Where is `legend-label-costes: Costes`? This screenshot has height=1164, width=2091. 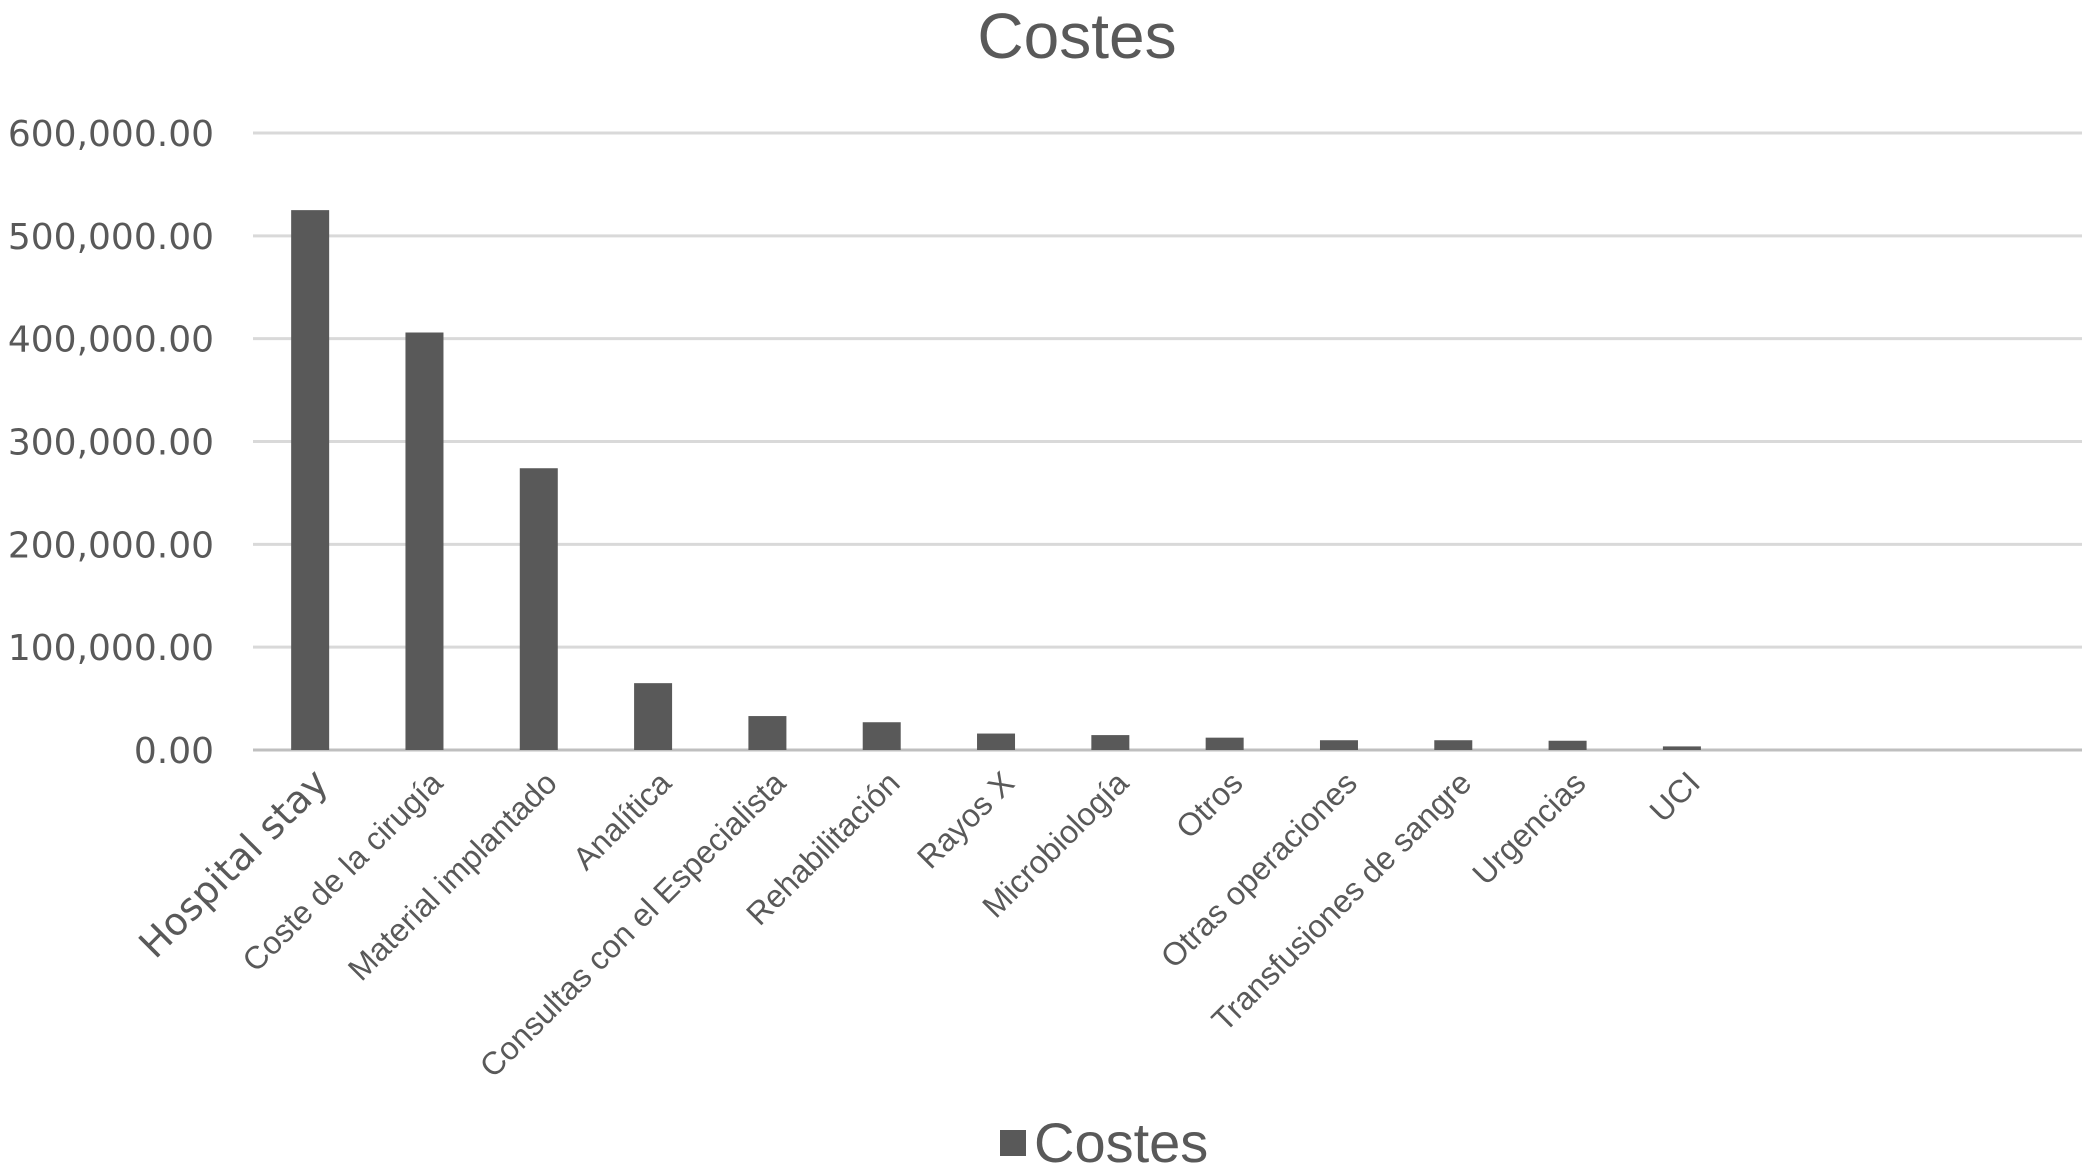 legend-label-costes: Costes is located at coordinates (1121, 1137).